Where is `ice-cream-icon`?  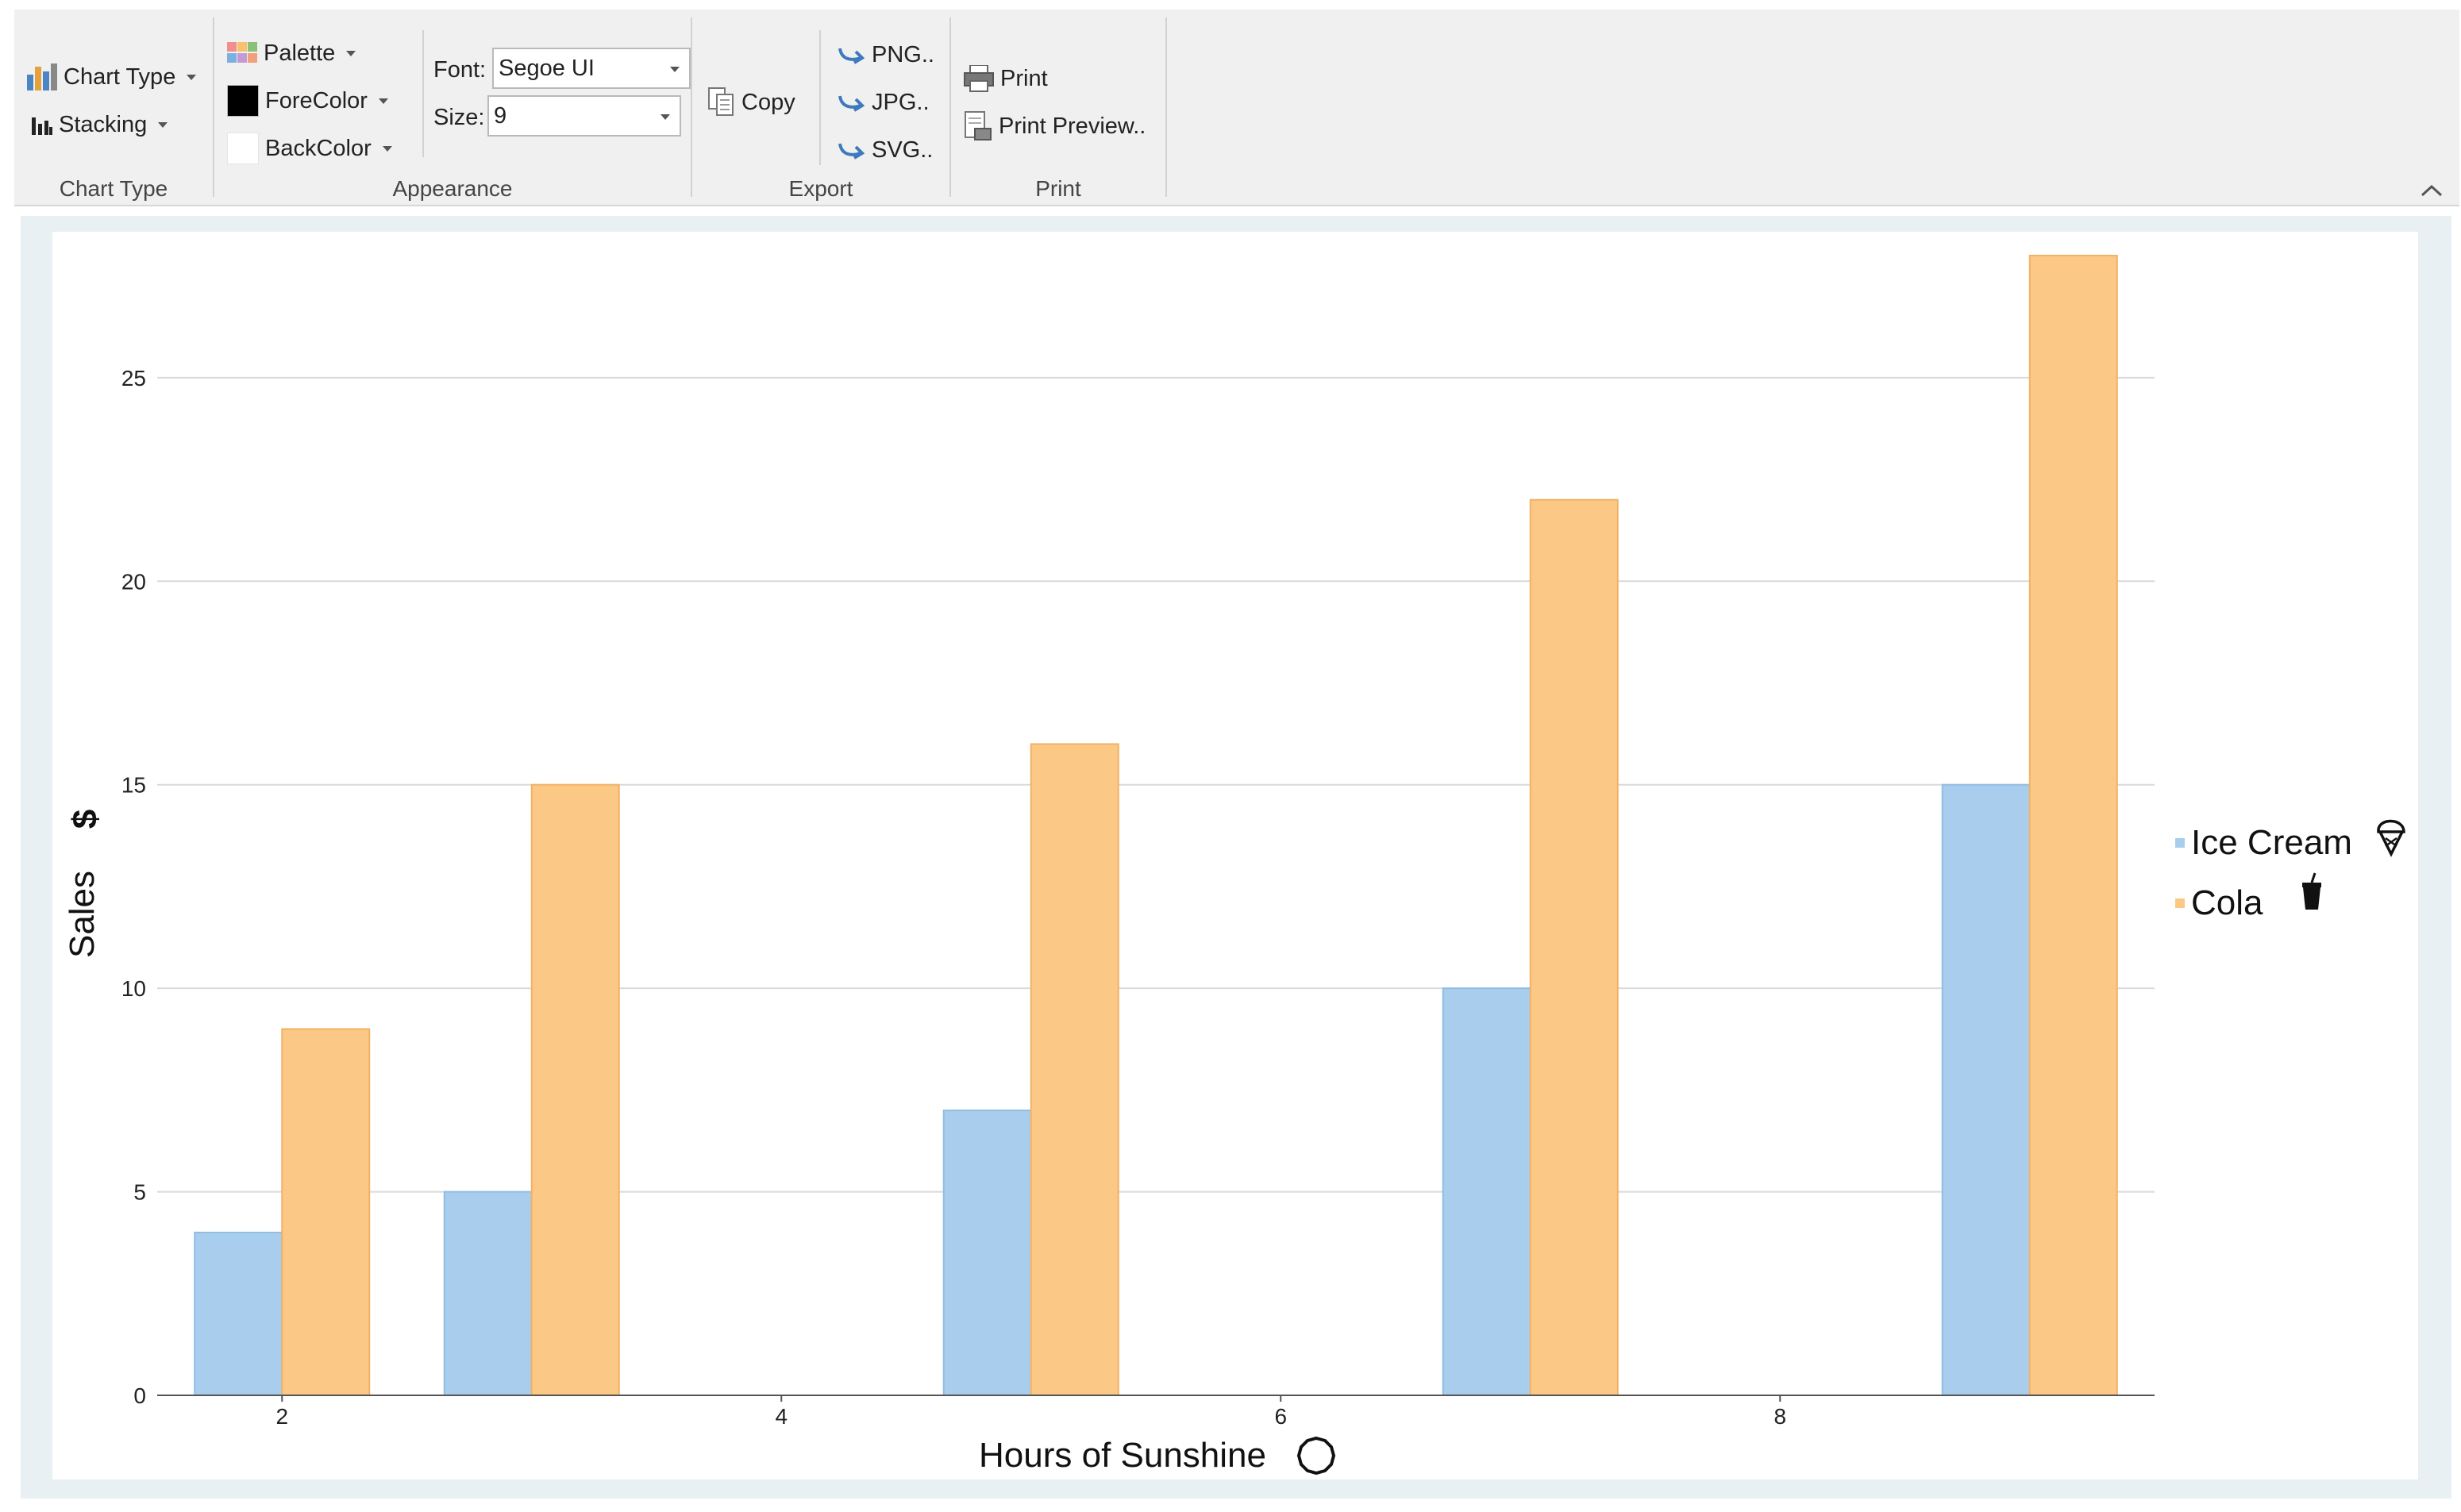
ice-cream-icon is located at coordinates (2391, 838).